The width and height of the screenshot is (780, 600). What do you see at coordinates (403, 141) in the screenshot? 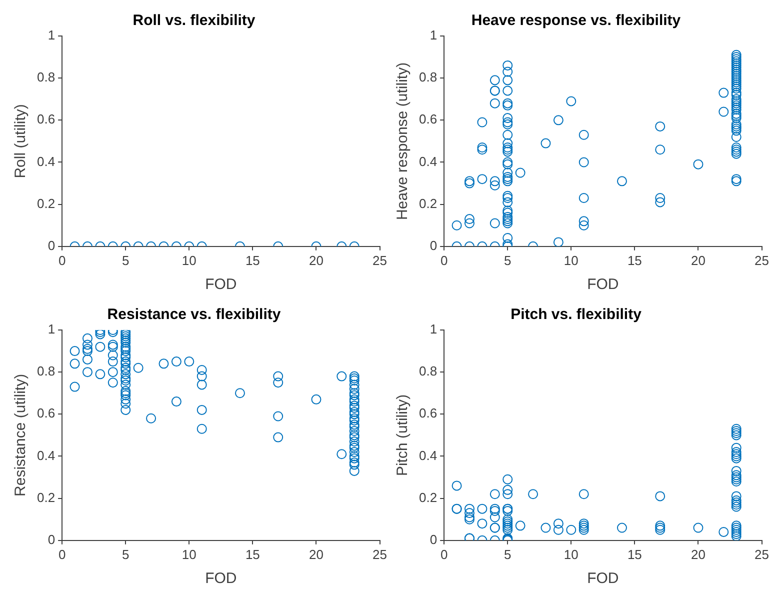
I see `y-axis-title: Heave response (utility)` at bounding box center [403, 141].